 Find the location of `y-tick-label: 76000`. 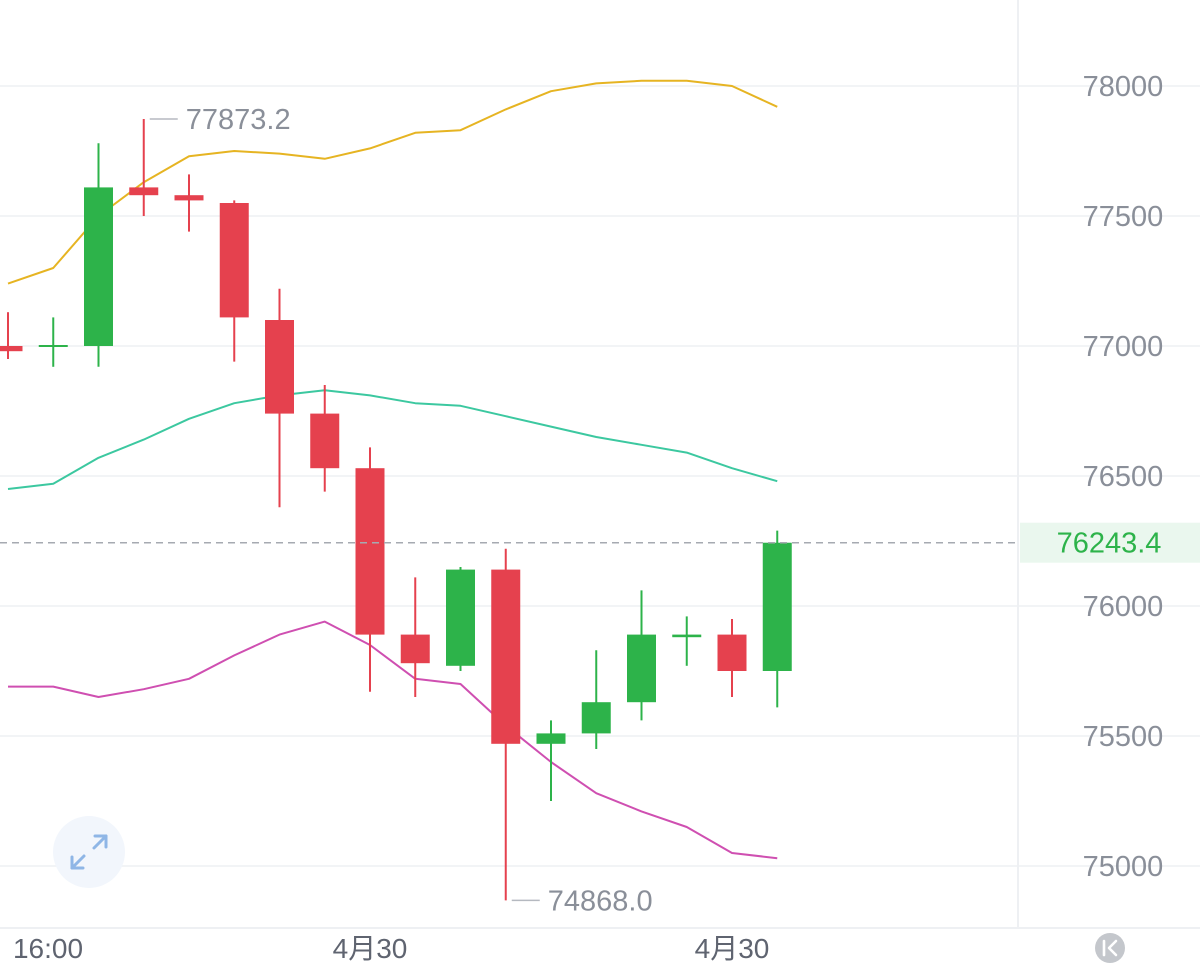

y-tick-label: 76000 is located at coordinates (1123, 607).